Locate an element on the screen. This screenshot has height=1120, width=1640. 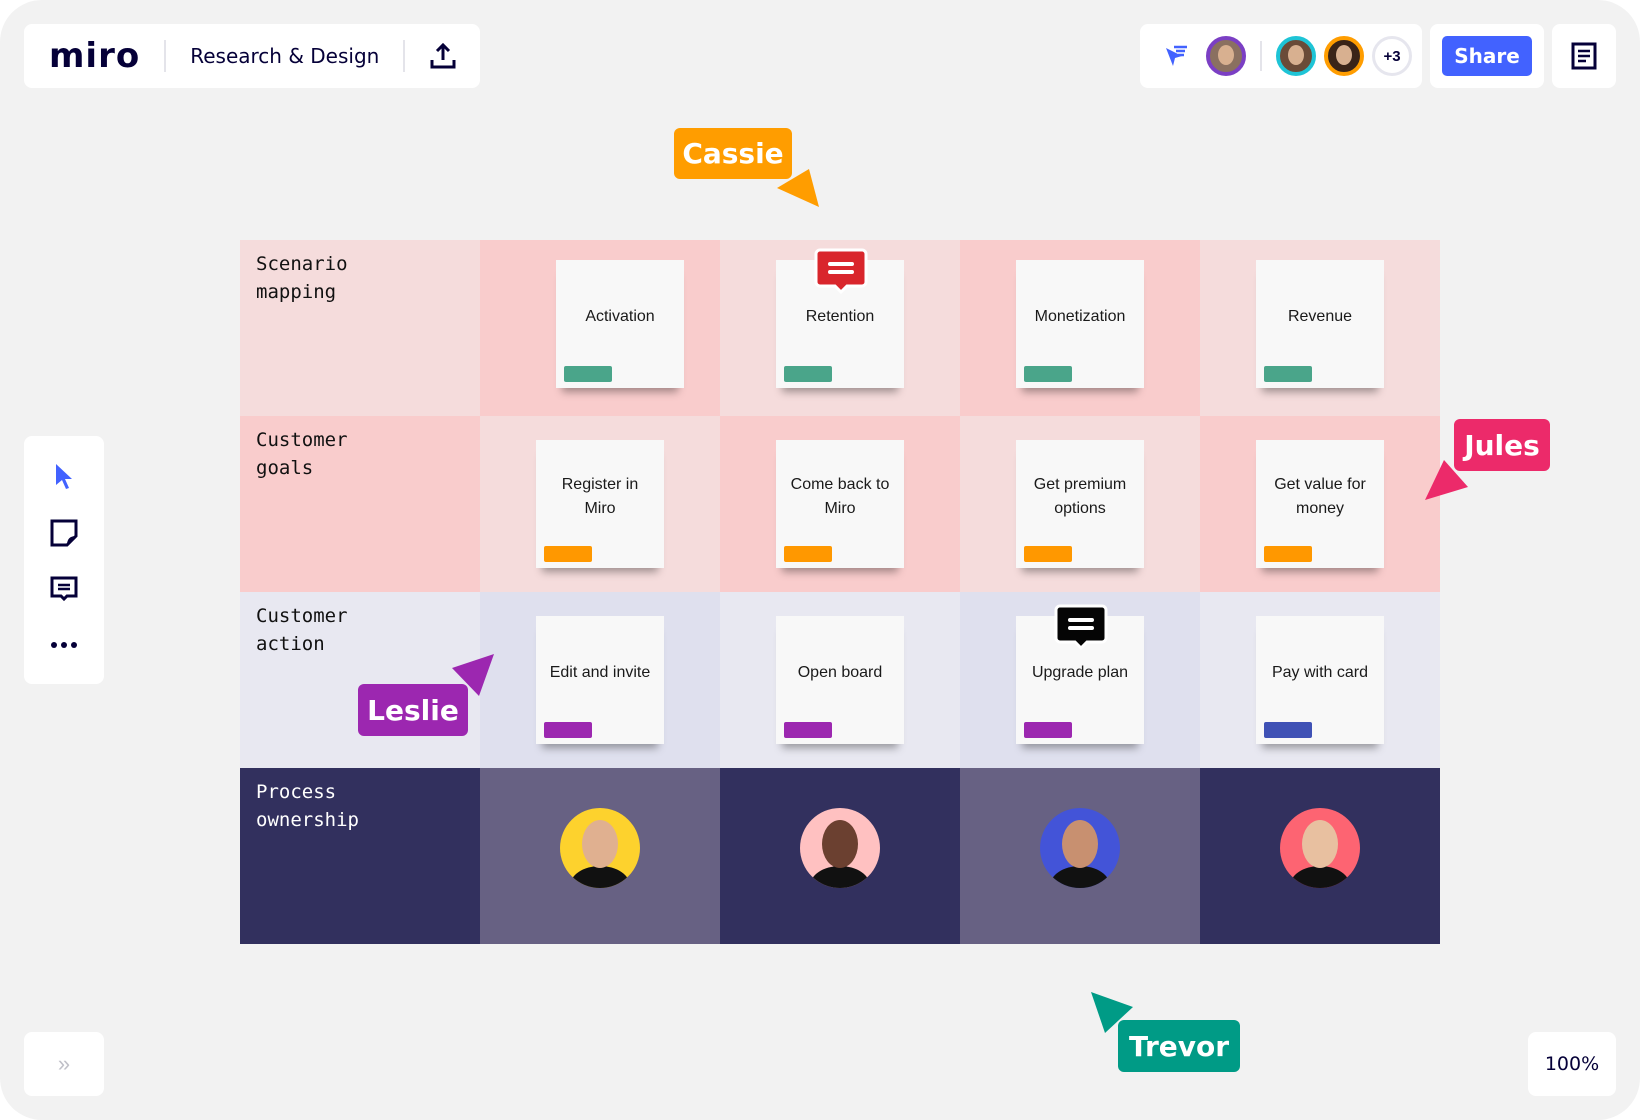
left-toolbar is located at coordinates (64, 560).